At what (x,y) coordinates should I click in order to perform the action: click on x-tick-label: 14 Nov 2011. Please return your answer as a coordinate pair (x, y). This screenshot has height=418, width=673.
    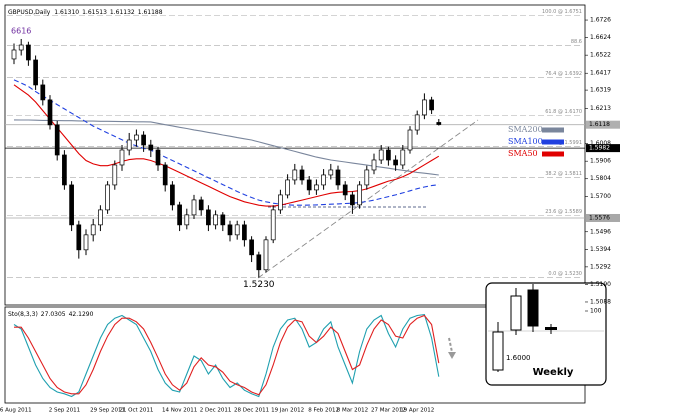
    Looking at the image, I should click on (179, 411).